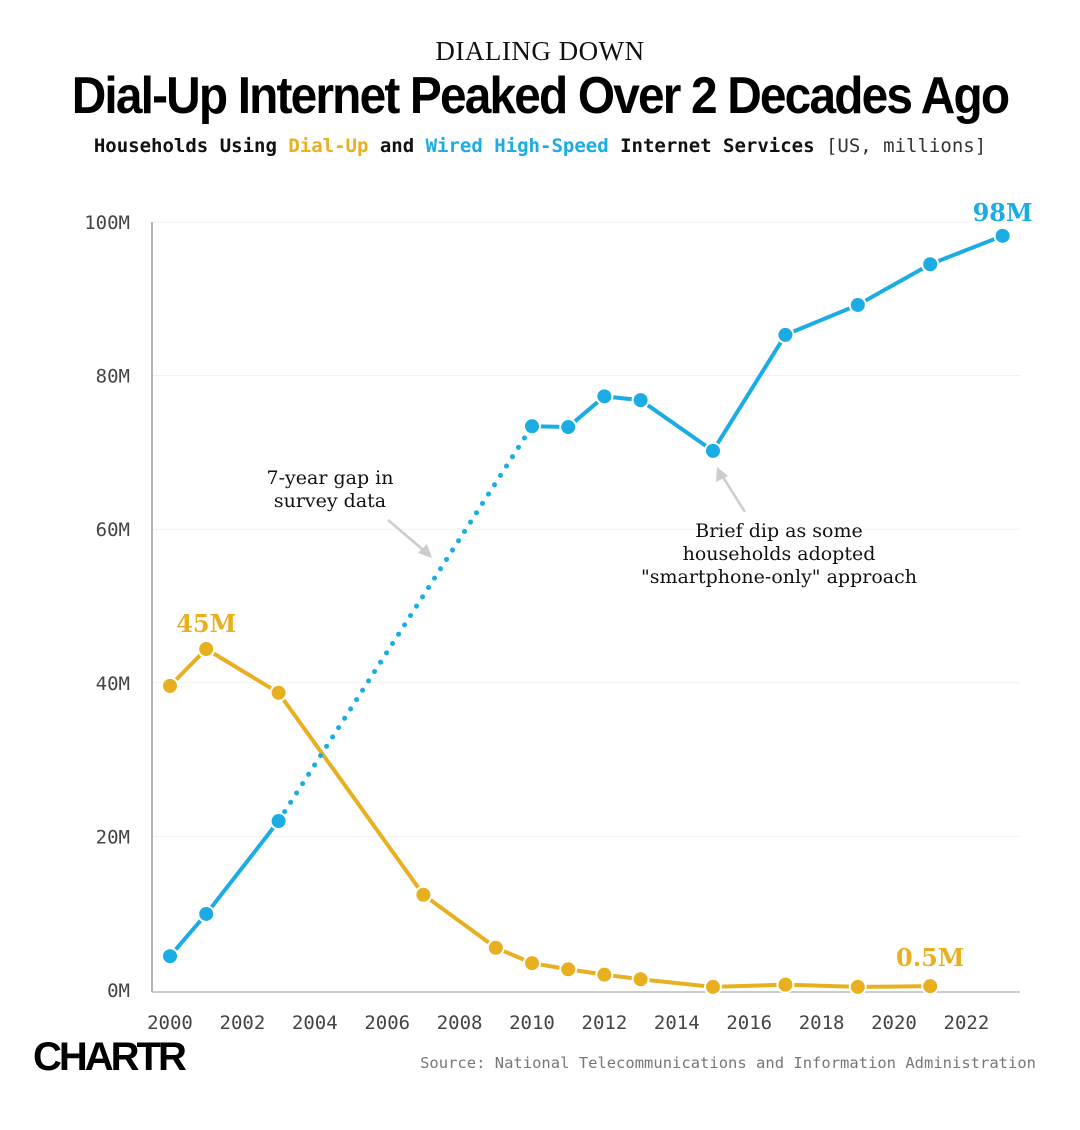 The height and width of the screenshot is (1130, 1080). Describe the element at coordinates (330, 501) in the screenshot. I see `annotation-survey-gap: survey data` at that location.